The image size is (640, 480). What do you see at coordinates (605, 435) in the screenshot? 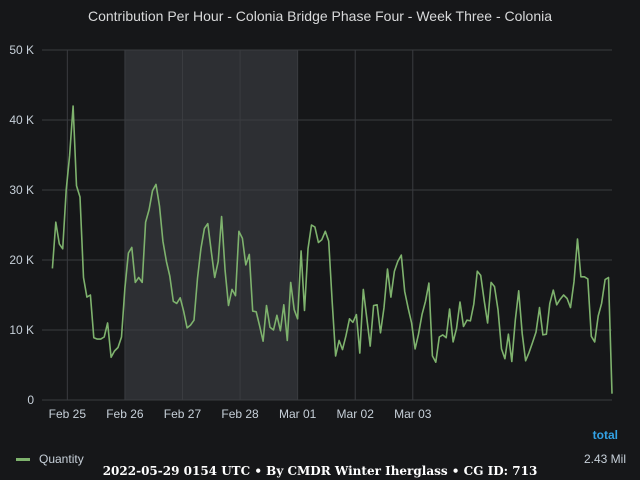
I see `legend-total-header: total` at bounding box center [605, 435].